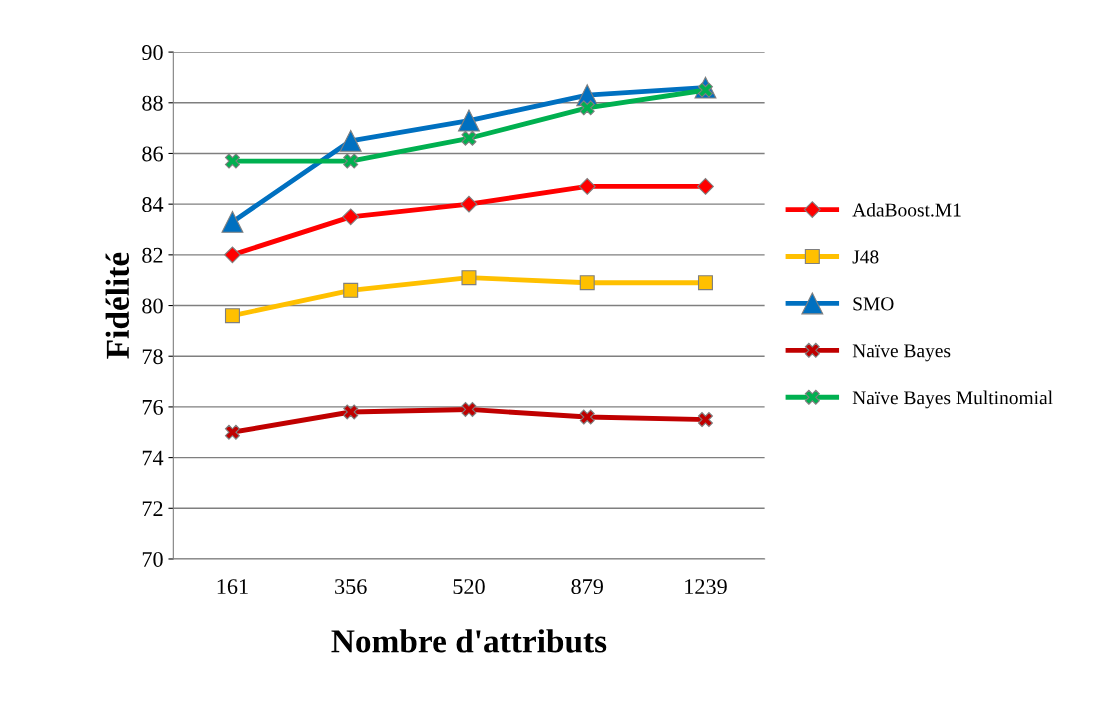 The image size is (1097, 704). What do you see at coordinates (152, 255) in the screenshot?
I see `y-tick-label: 82` at bounding box center [152, 255].